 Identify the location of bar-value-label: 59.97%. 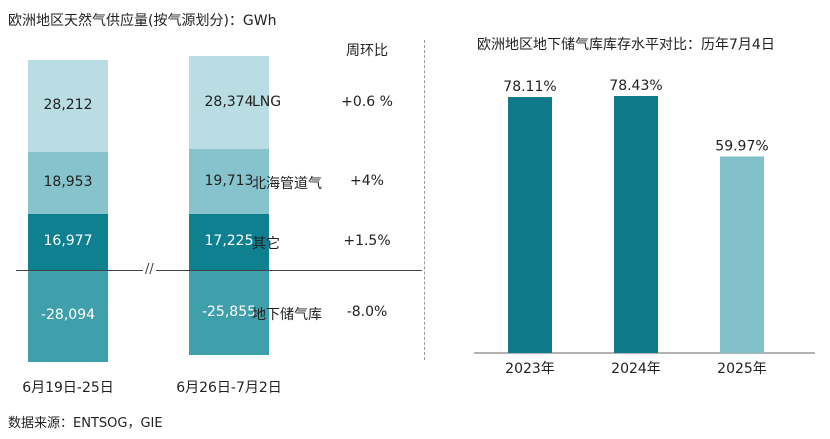
(741, 146).